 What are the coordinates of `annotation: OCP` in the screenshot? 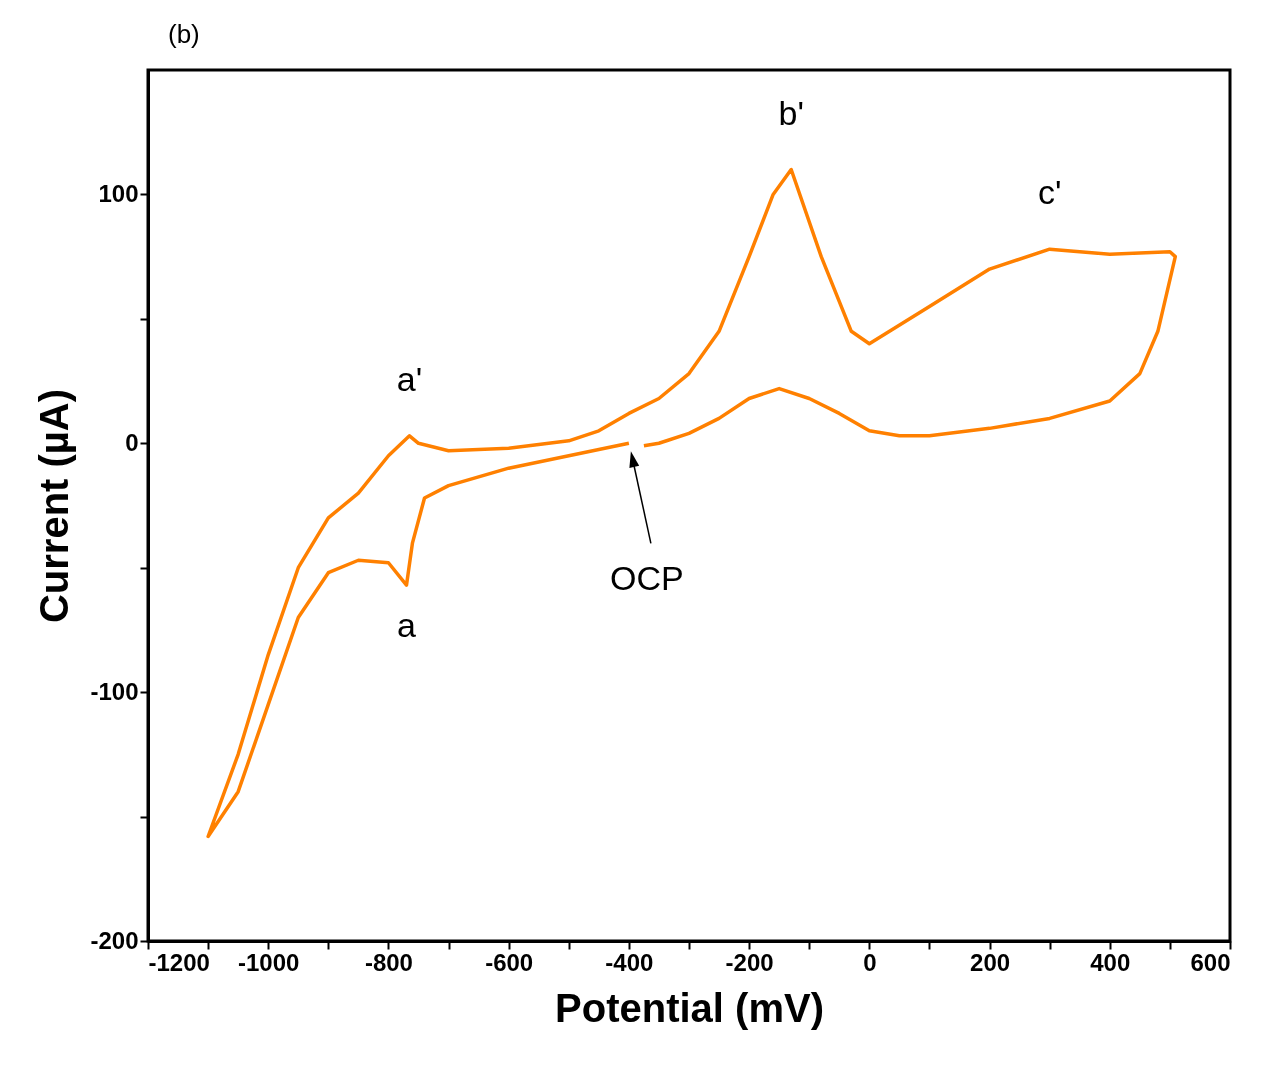 It's located at (647, 578).